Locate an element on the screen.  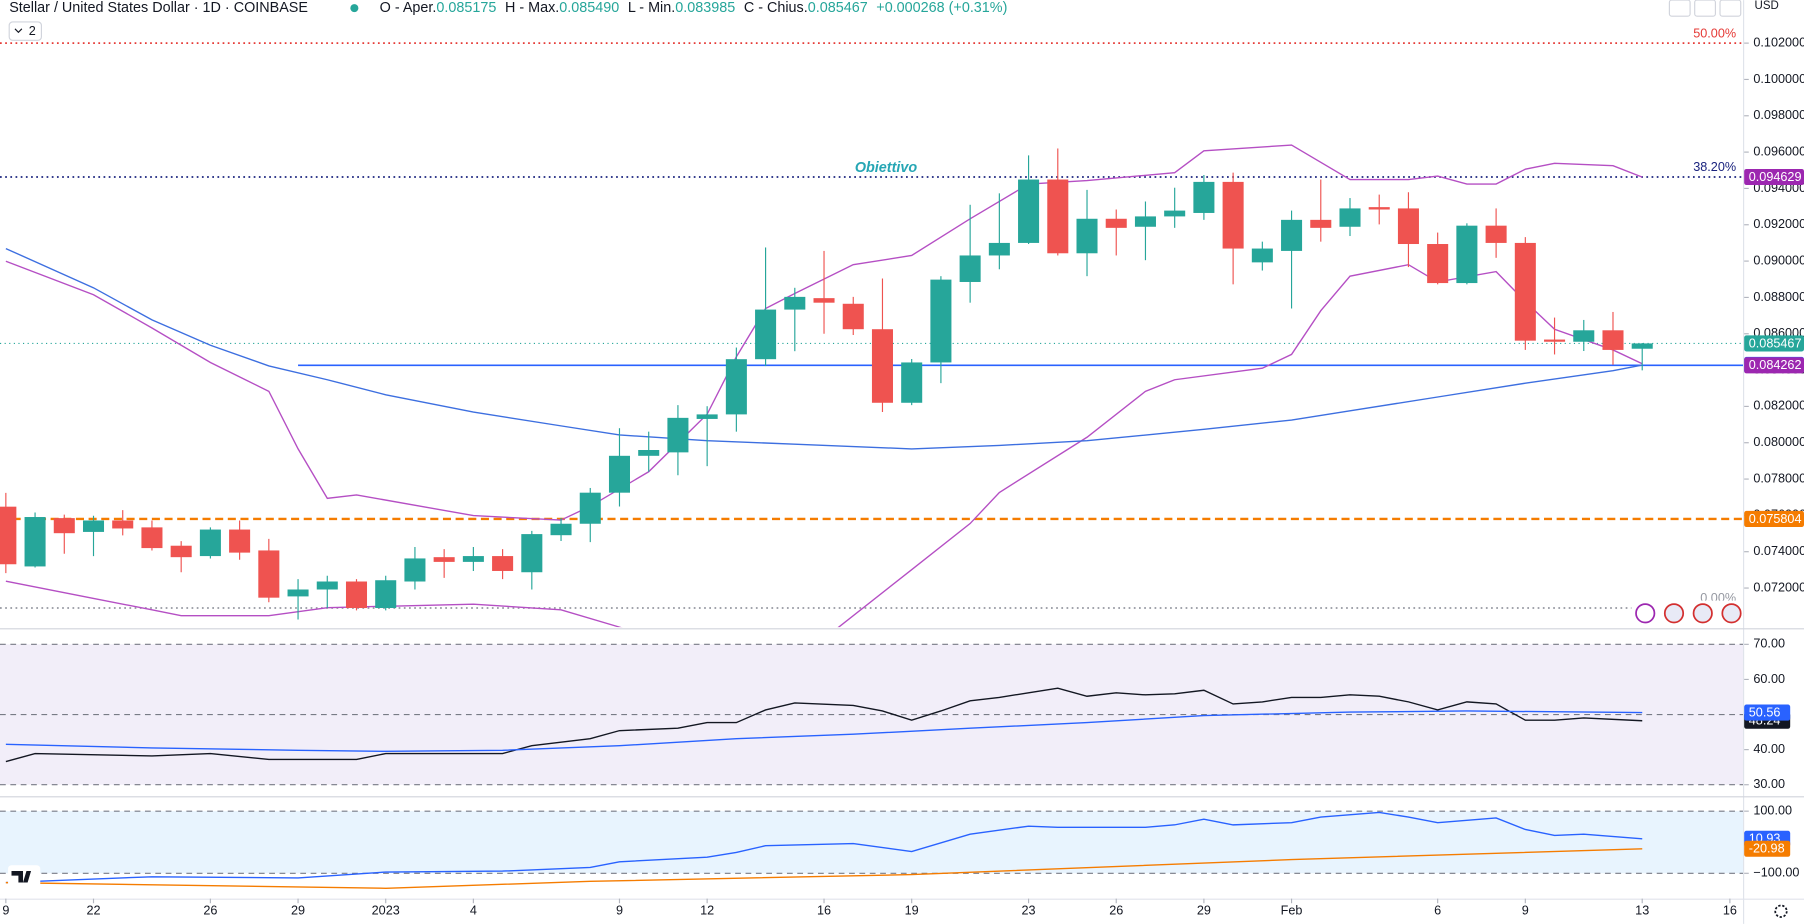
y-tick-label: 0.088000 is located at coordinates (1778, 297).